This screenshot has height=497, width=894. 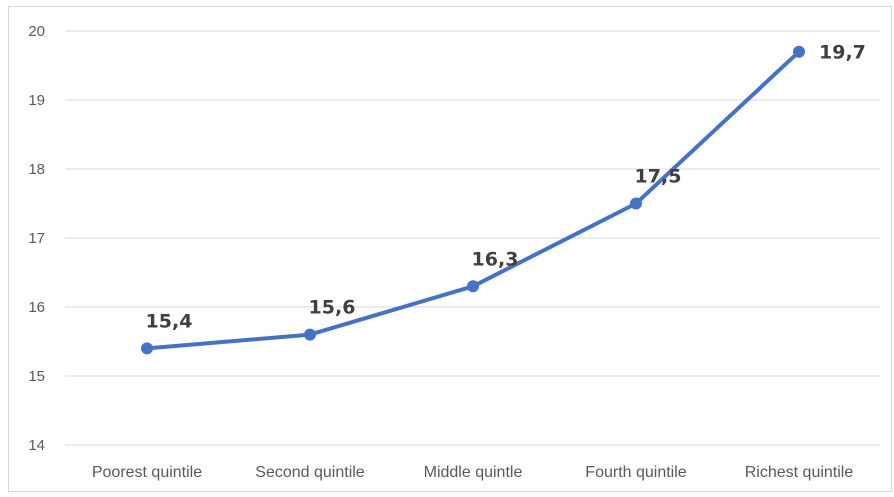 I want to click on x-tick-label: Middle quintle, so click(x=473, y=472).